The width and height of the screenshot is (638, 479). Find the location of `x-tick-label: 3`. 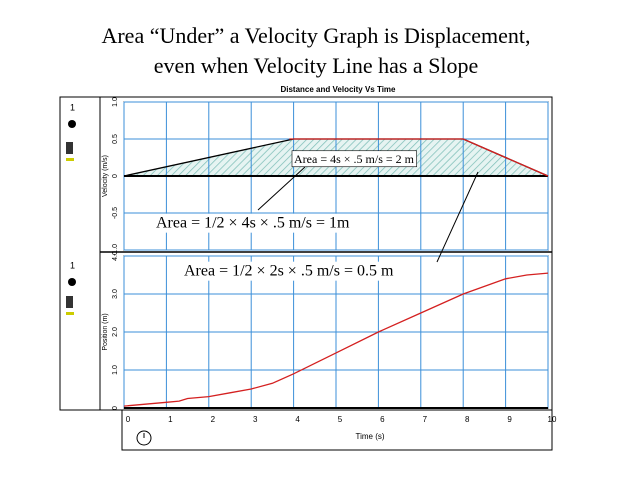

x-tick-label: 3 is located at coordinates (255, 419).